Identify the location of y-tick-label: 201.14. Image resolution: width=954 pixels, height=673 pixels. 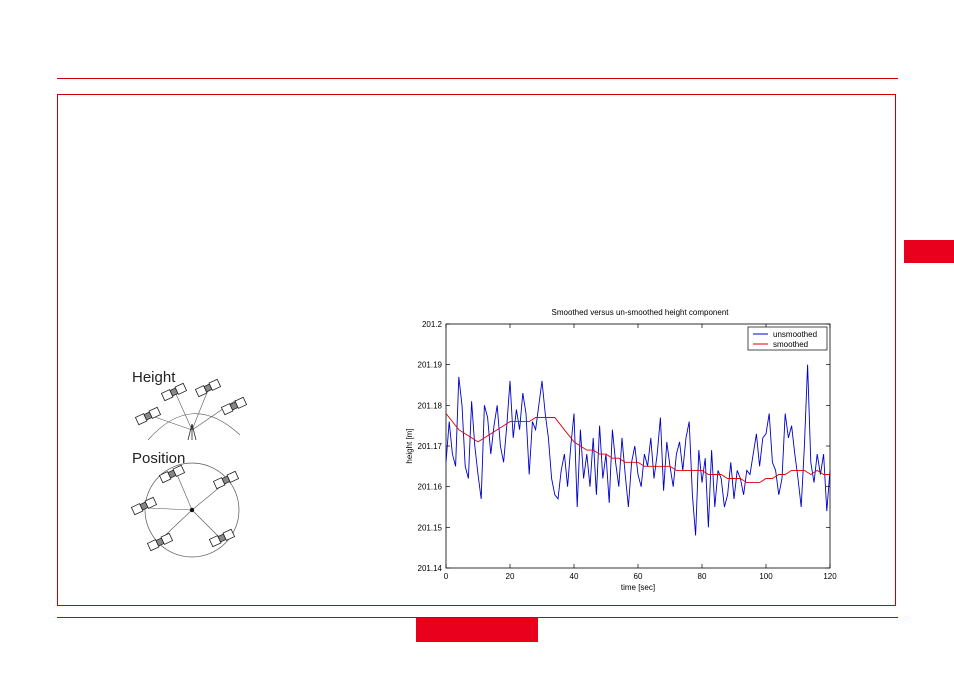
(430, 568).